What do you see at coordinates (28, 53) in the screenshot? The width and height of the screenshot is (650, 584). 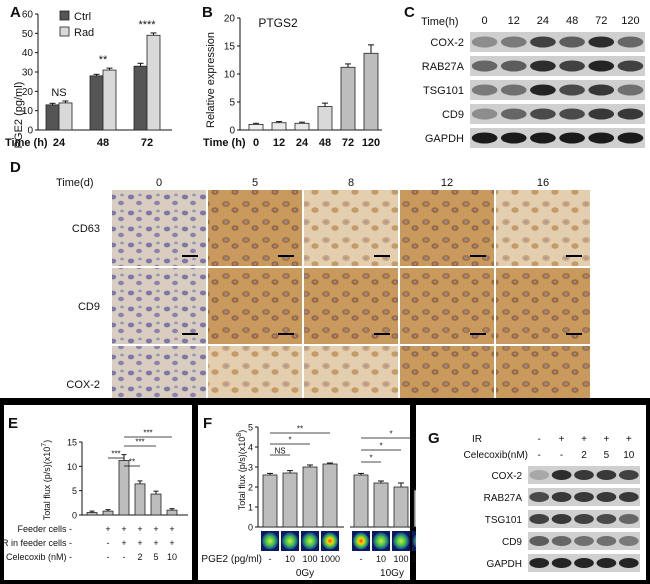 I see `y-tick-label: 40` at bounding box center [28, 53].